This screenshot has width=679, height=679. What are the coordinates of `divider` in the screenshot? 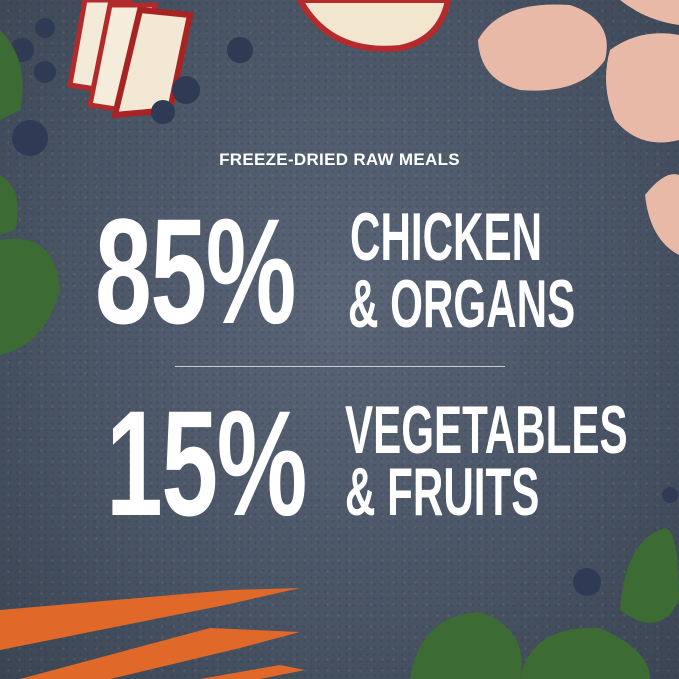 It's located at (340, 366).